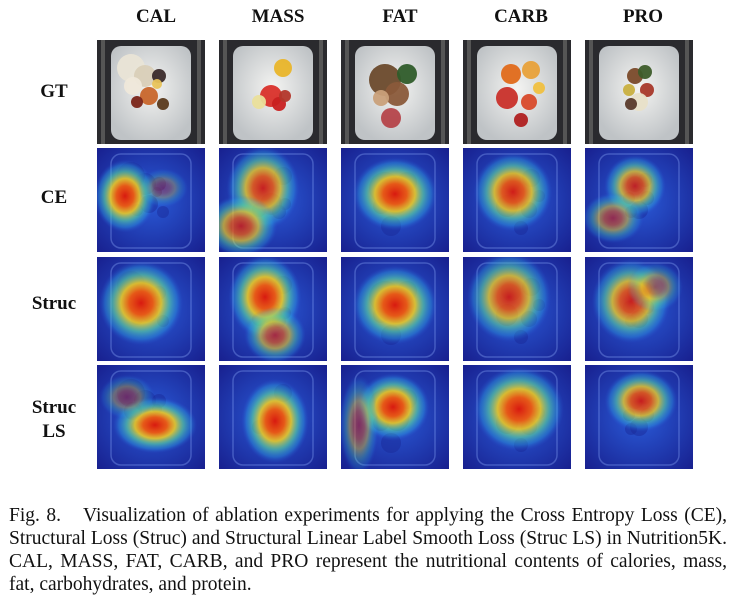 This screenshot has height=613, width=736. I want to click on image-cell-struc-ls-mass, so click(273, 417).